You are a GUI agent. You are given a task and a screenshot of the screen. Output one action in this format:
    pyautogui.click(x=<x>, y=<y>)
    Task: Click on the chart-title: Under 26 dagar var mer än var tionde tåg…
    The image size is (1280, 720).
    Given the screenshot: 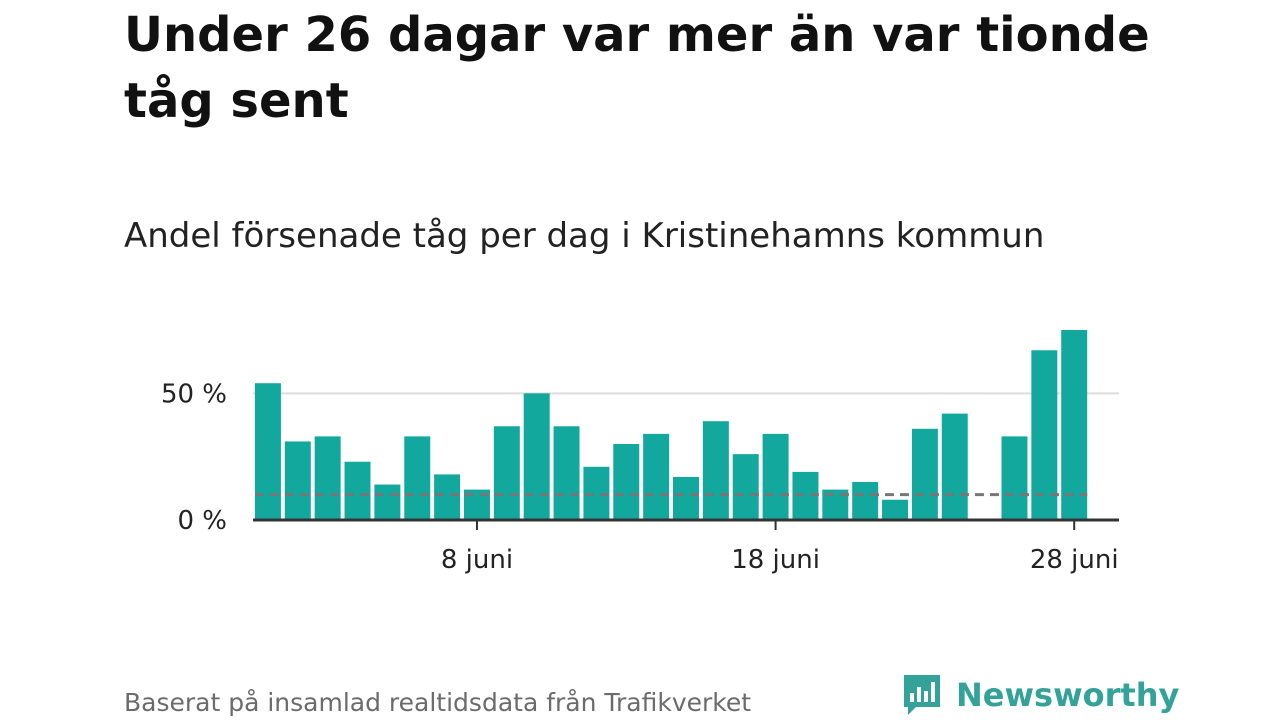 What is the action you would take?
    pyautogui.click(x=637, y=68)
    